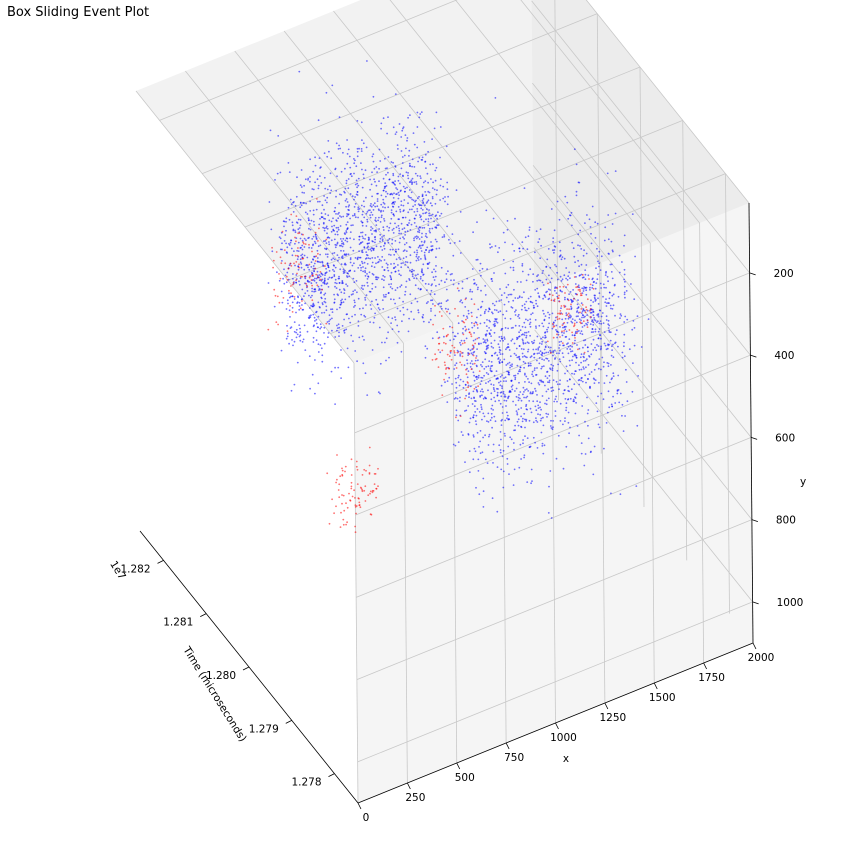 This screenshot has height=845, width=851. What do you see at coordinates (753, 356) in the screenshot?
I see `y-tick-mark` at bounding box center [753, 356].